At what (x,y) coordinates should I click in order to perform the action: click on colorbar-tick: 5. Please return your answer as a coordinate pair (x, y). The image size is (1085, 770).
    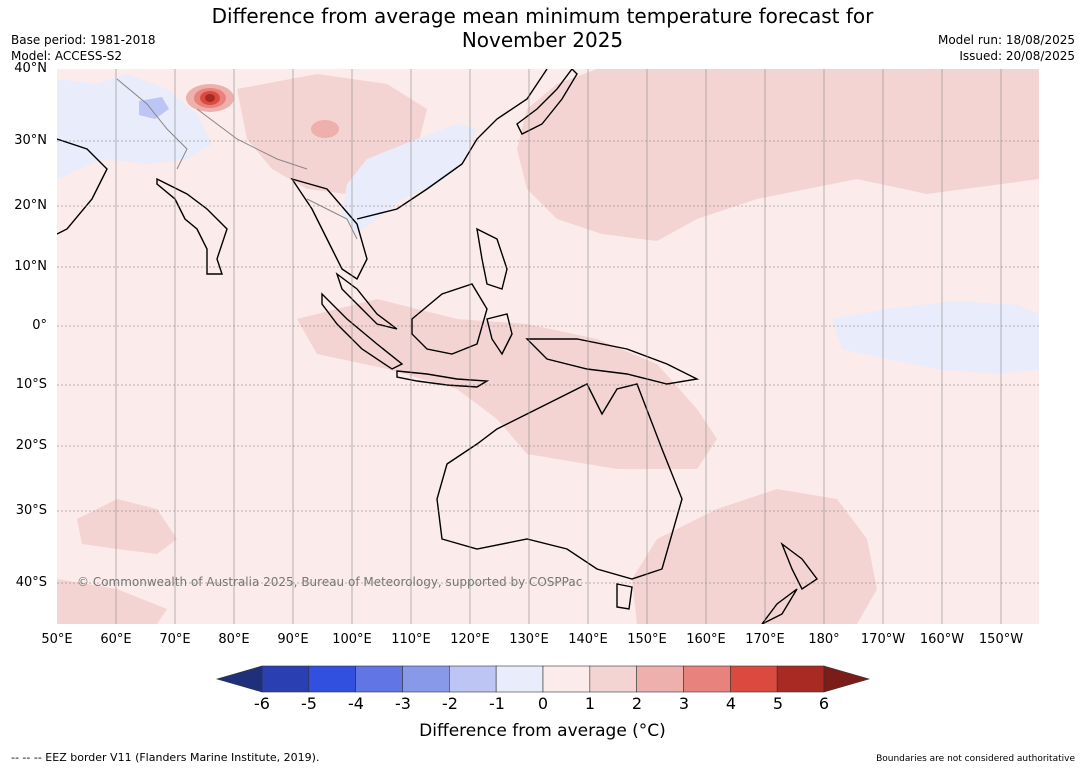
    Looking at the image, I should click on (778, 703).